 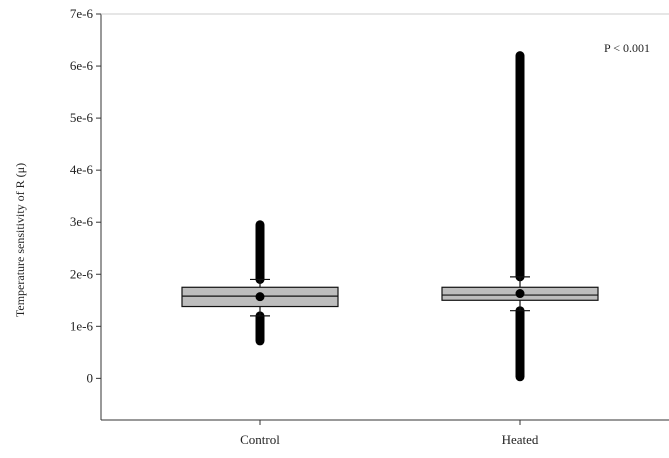 What do you see at coordinates (82, 117) in the screenshot?
I see `y-tick-label: 5e-6` at bounding box center [82, 117].